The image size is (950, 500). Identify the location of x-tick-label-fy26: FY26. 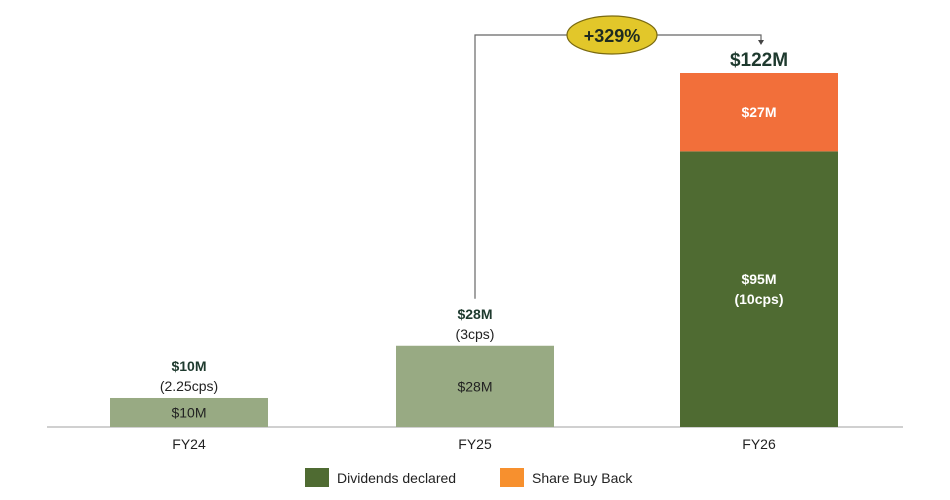
(759, 444).